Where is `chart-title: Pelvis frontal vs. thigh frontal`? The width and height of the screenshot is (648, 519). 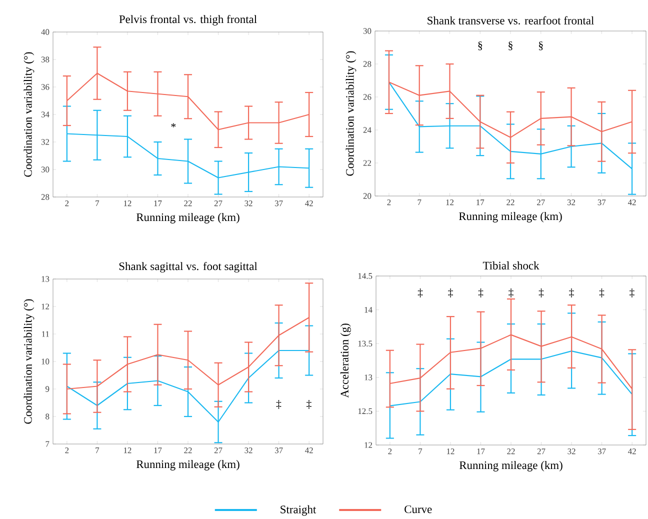 chart-title: Pelvis frontal vs. thigh frontal is located at coordinates (188, 20).